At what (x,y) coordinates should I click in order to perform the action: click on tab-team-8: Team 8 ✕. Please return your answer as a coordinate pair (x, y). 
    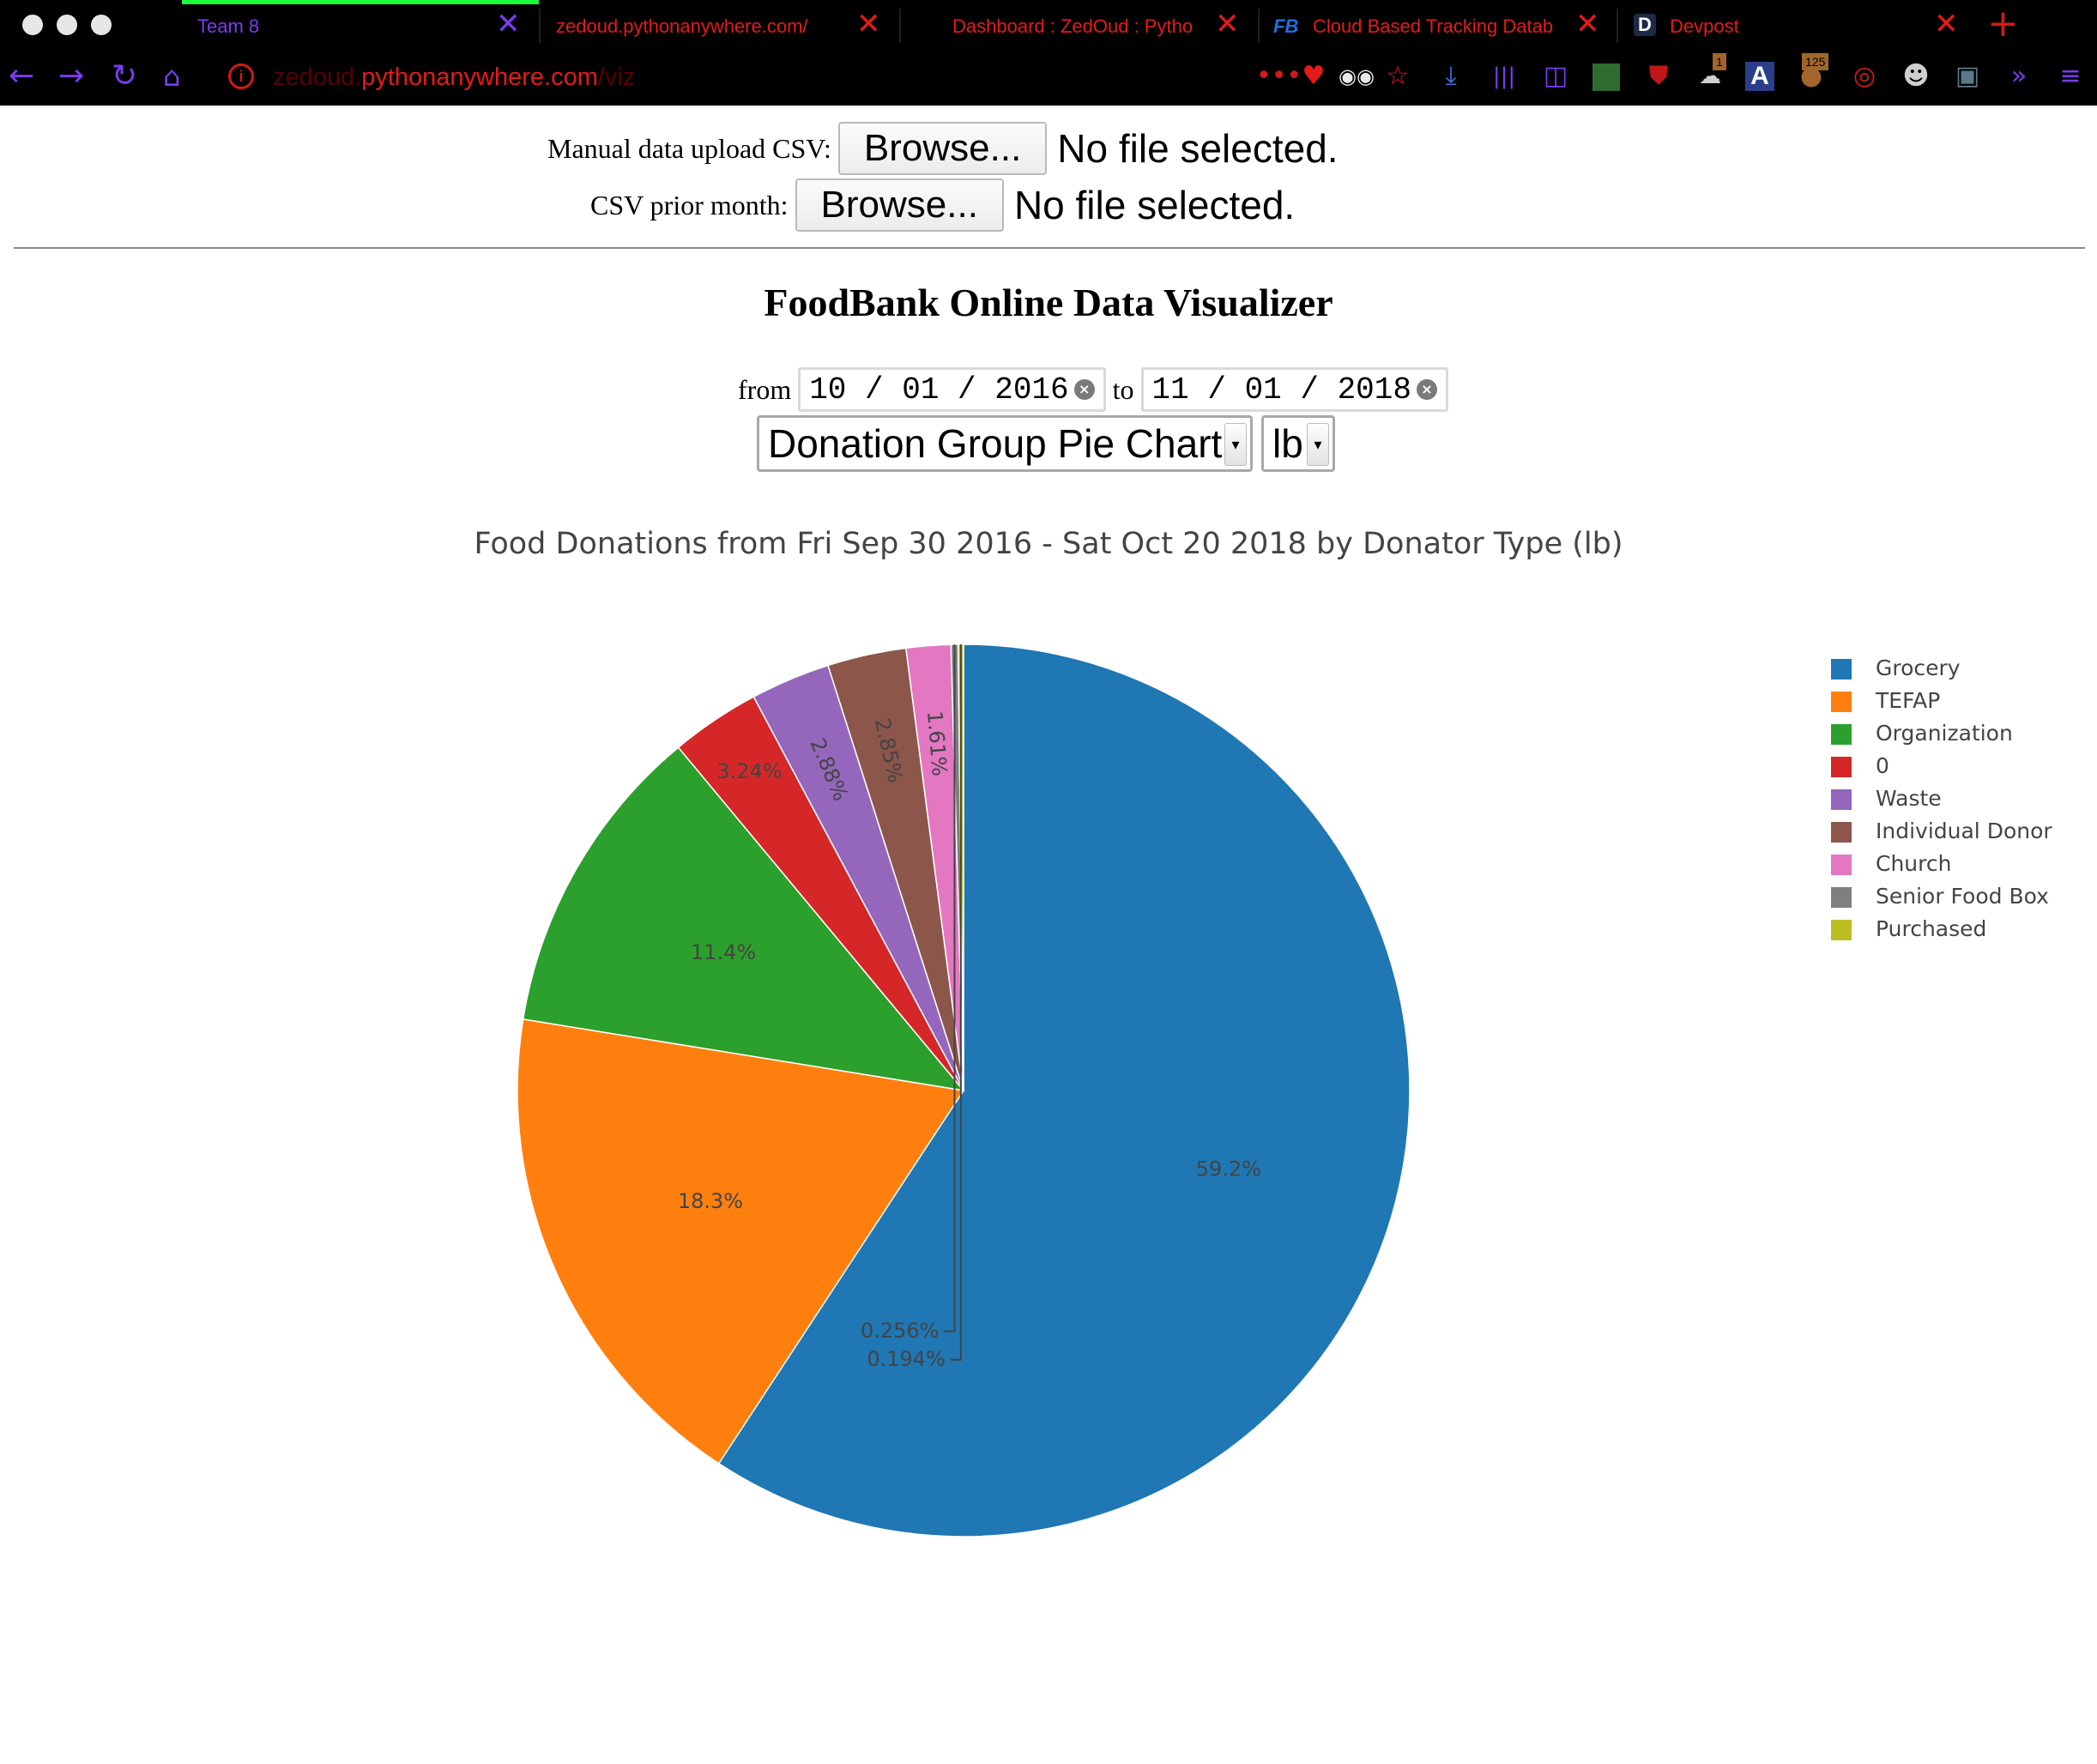
    Looking at the image, I should click on (360, 25).